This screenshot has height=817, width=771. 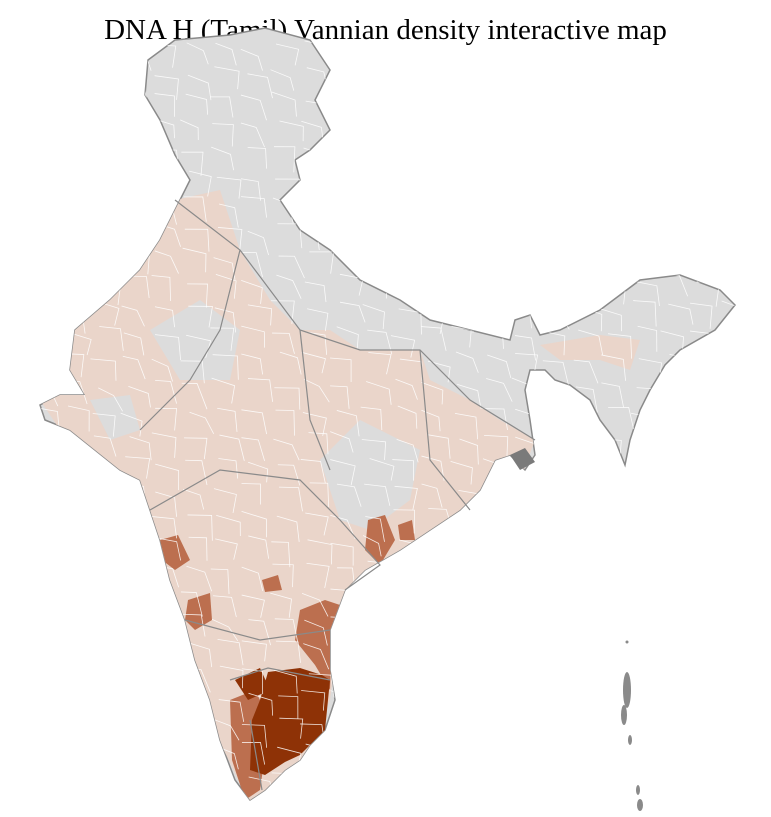 What do you see at coordinates (406, 530) in the screenshot?
I see `region-medium-odisha-east` at bounding box center [406, 530].